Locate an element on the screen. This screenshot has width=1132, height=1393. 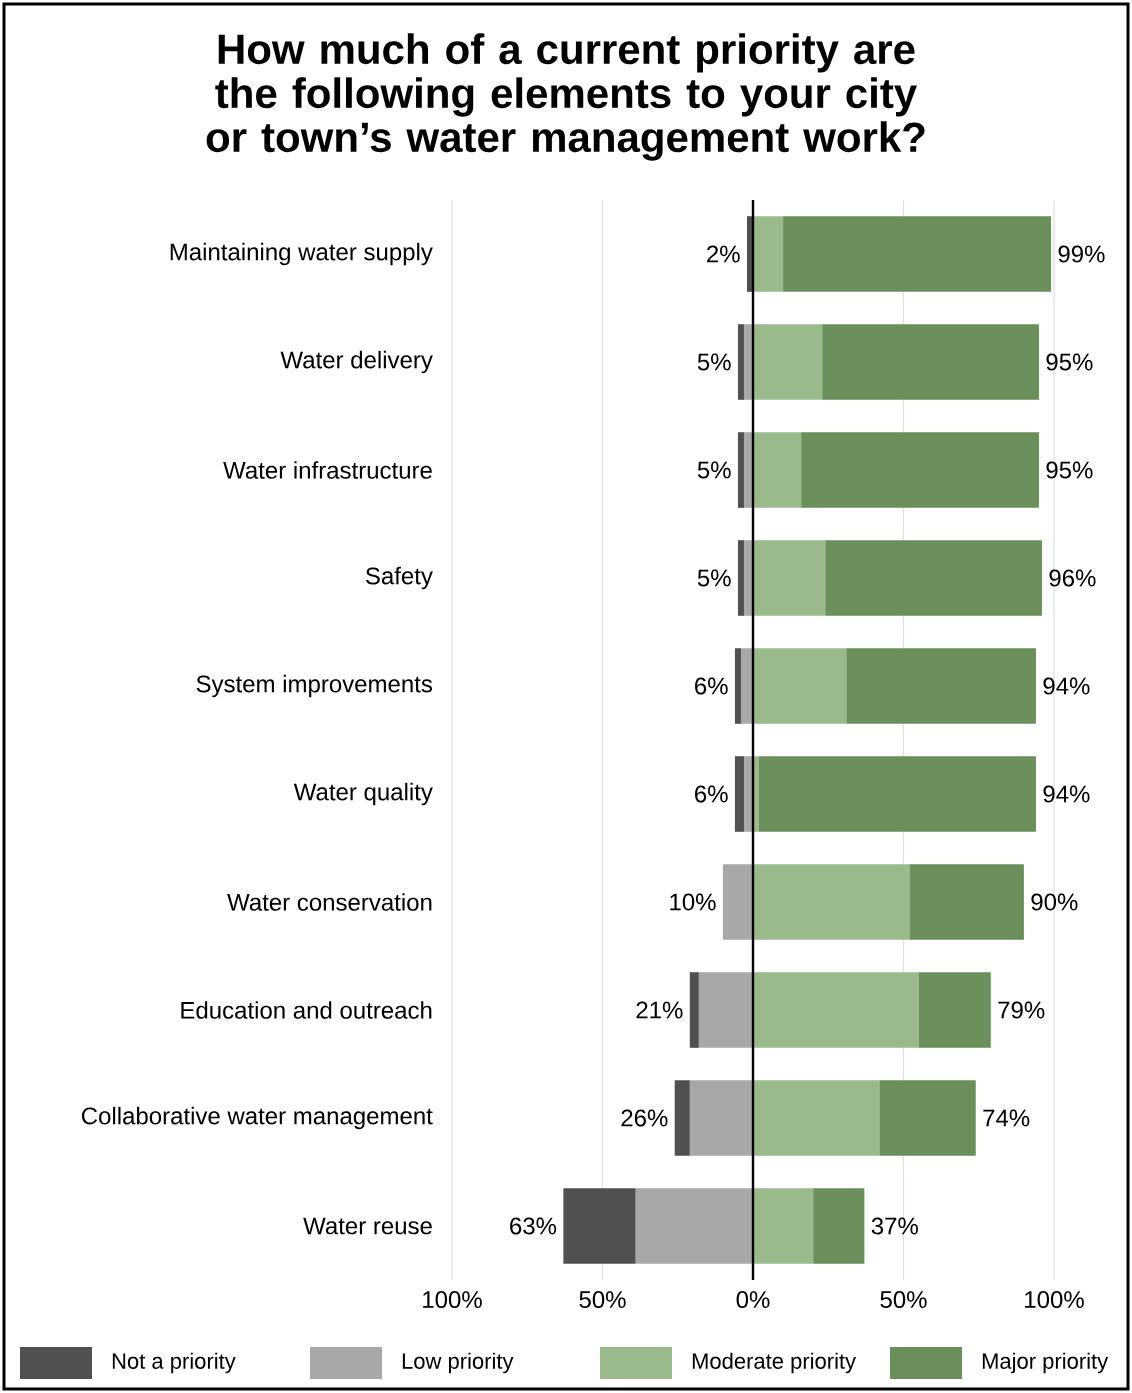
annotation: 74% is located at coordinates (1006, 1118).